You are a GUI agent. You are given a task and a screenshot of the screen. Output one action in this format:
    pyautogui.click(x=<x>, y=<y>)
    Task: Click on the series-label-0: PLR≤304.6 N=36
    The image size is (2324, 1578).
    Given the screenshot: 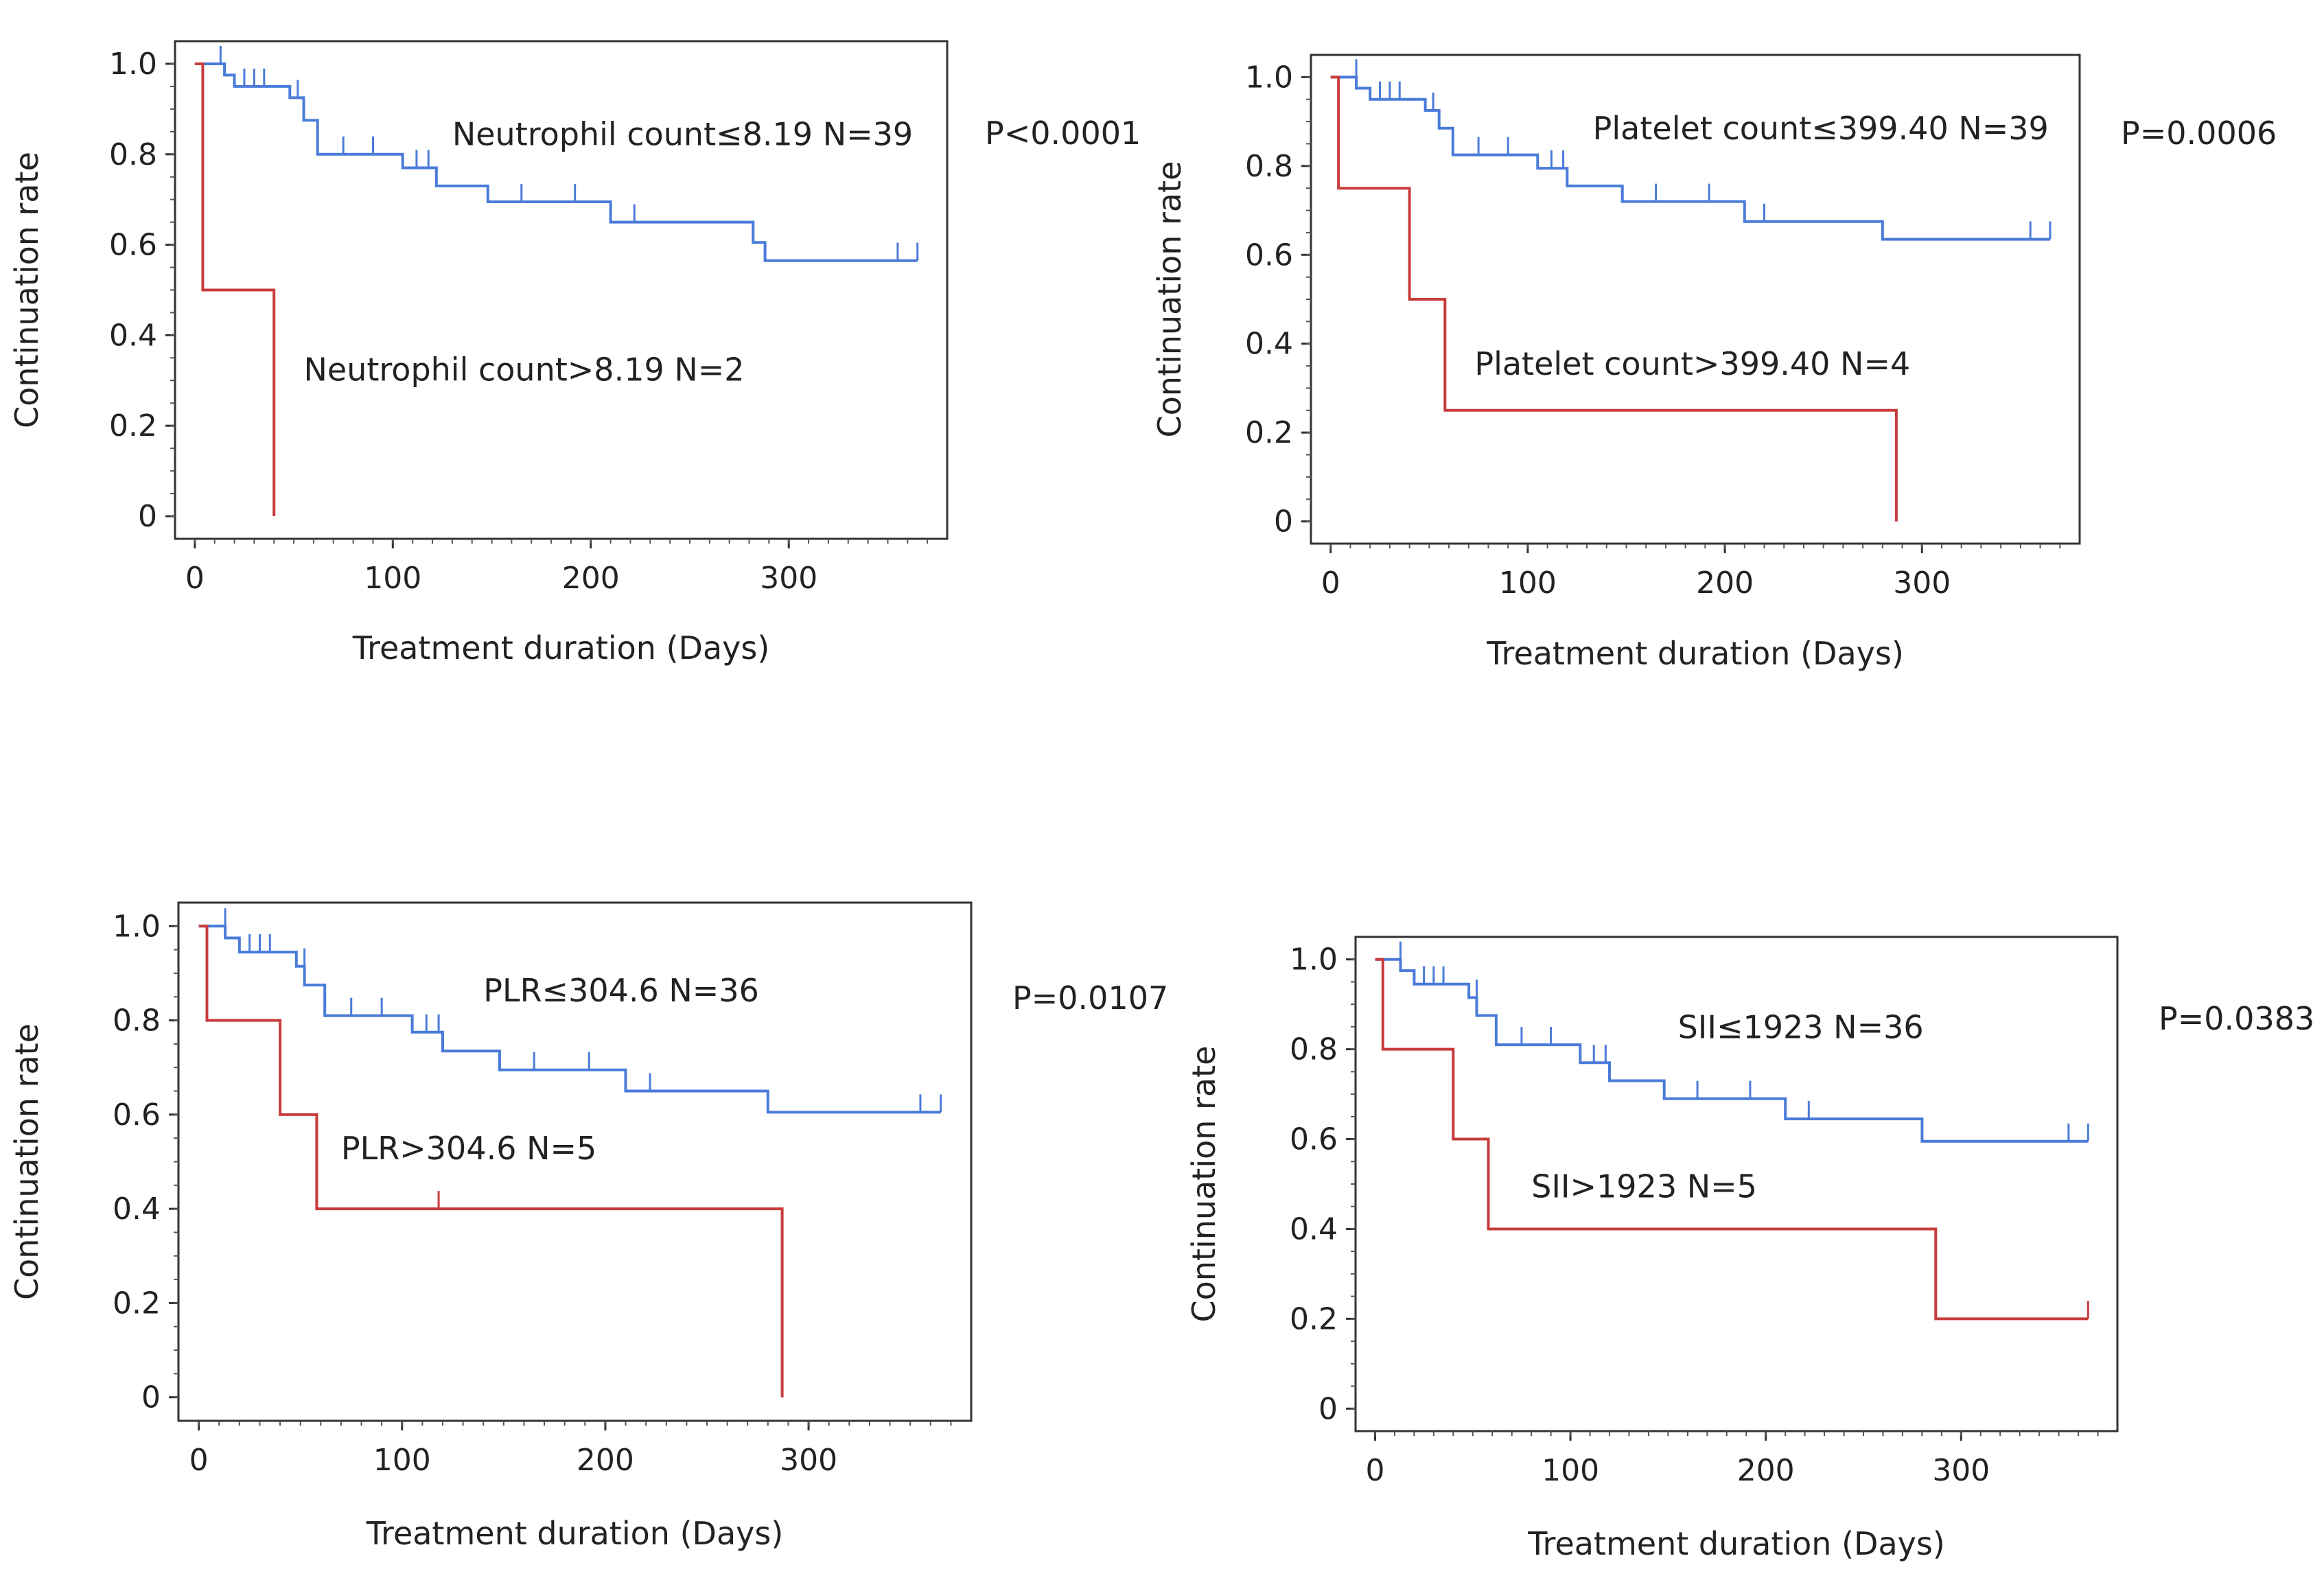 What is the action you would take?
    pyautogui.click(x=621, y=990)
    